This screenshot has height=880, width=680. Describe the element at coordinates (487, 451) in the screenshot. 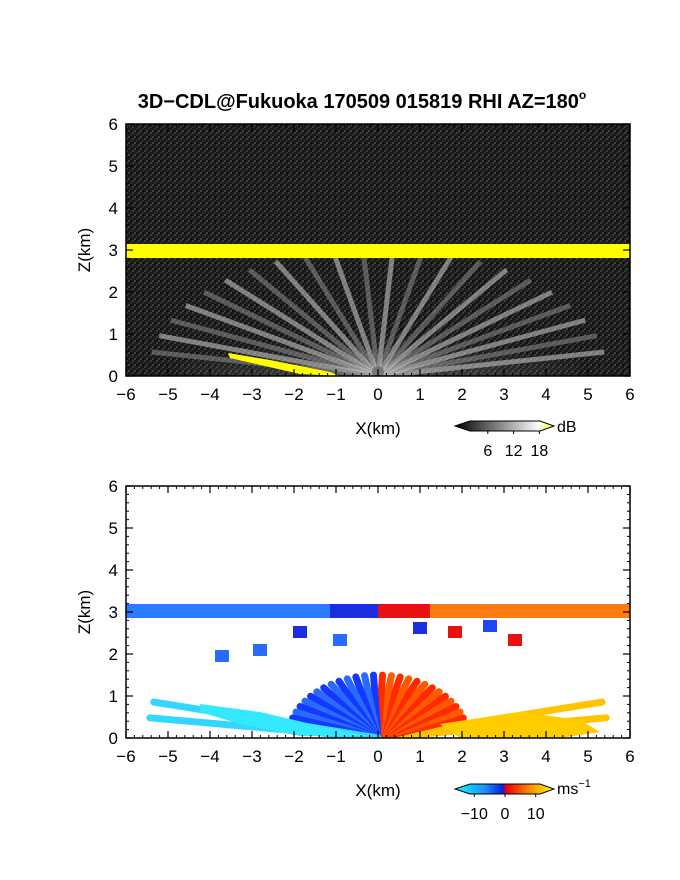

I see `colorbar-tick-label: 6` at that location.